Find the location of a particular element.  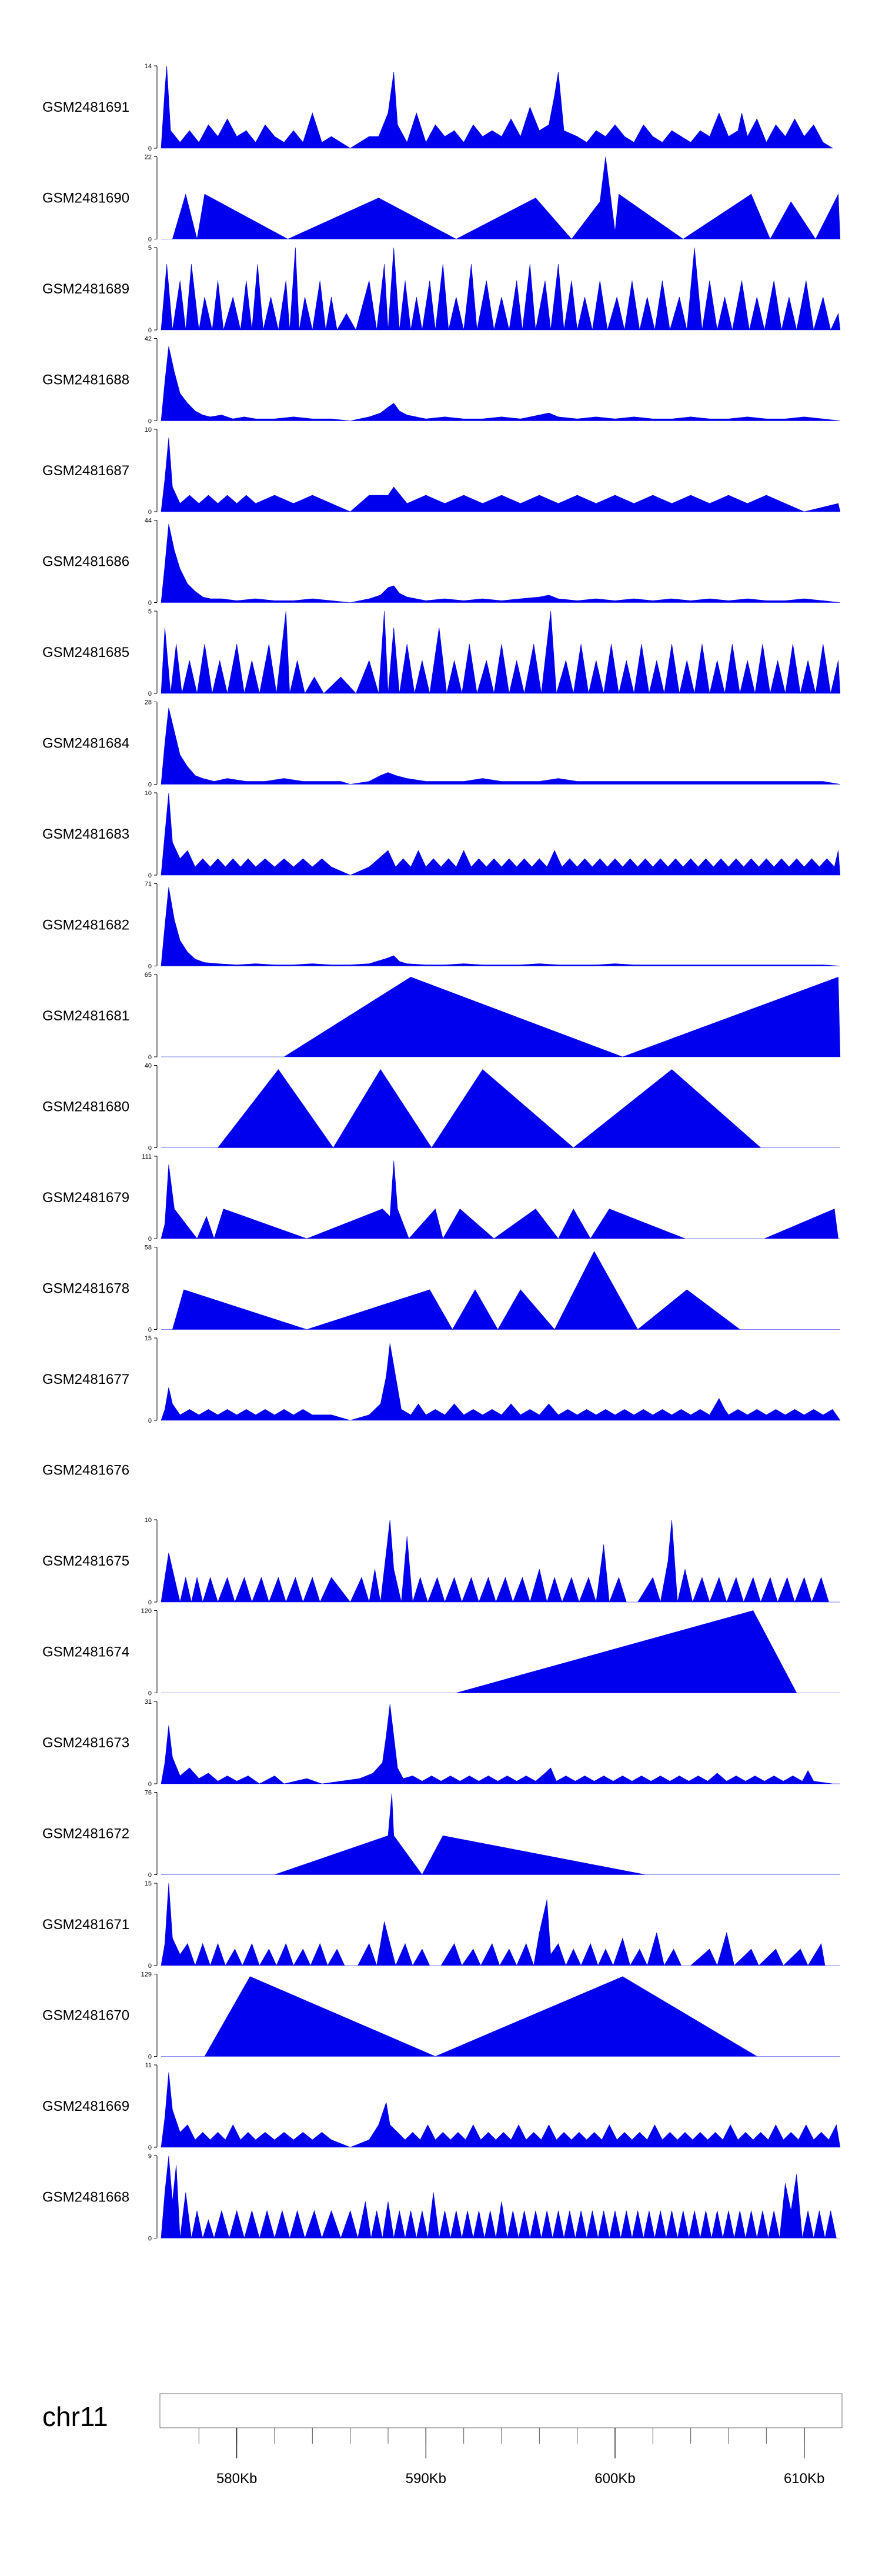

track-GSM2481687: GSM2481687 10 0 is located at coordinates (441, 471).